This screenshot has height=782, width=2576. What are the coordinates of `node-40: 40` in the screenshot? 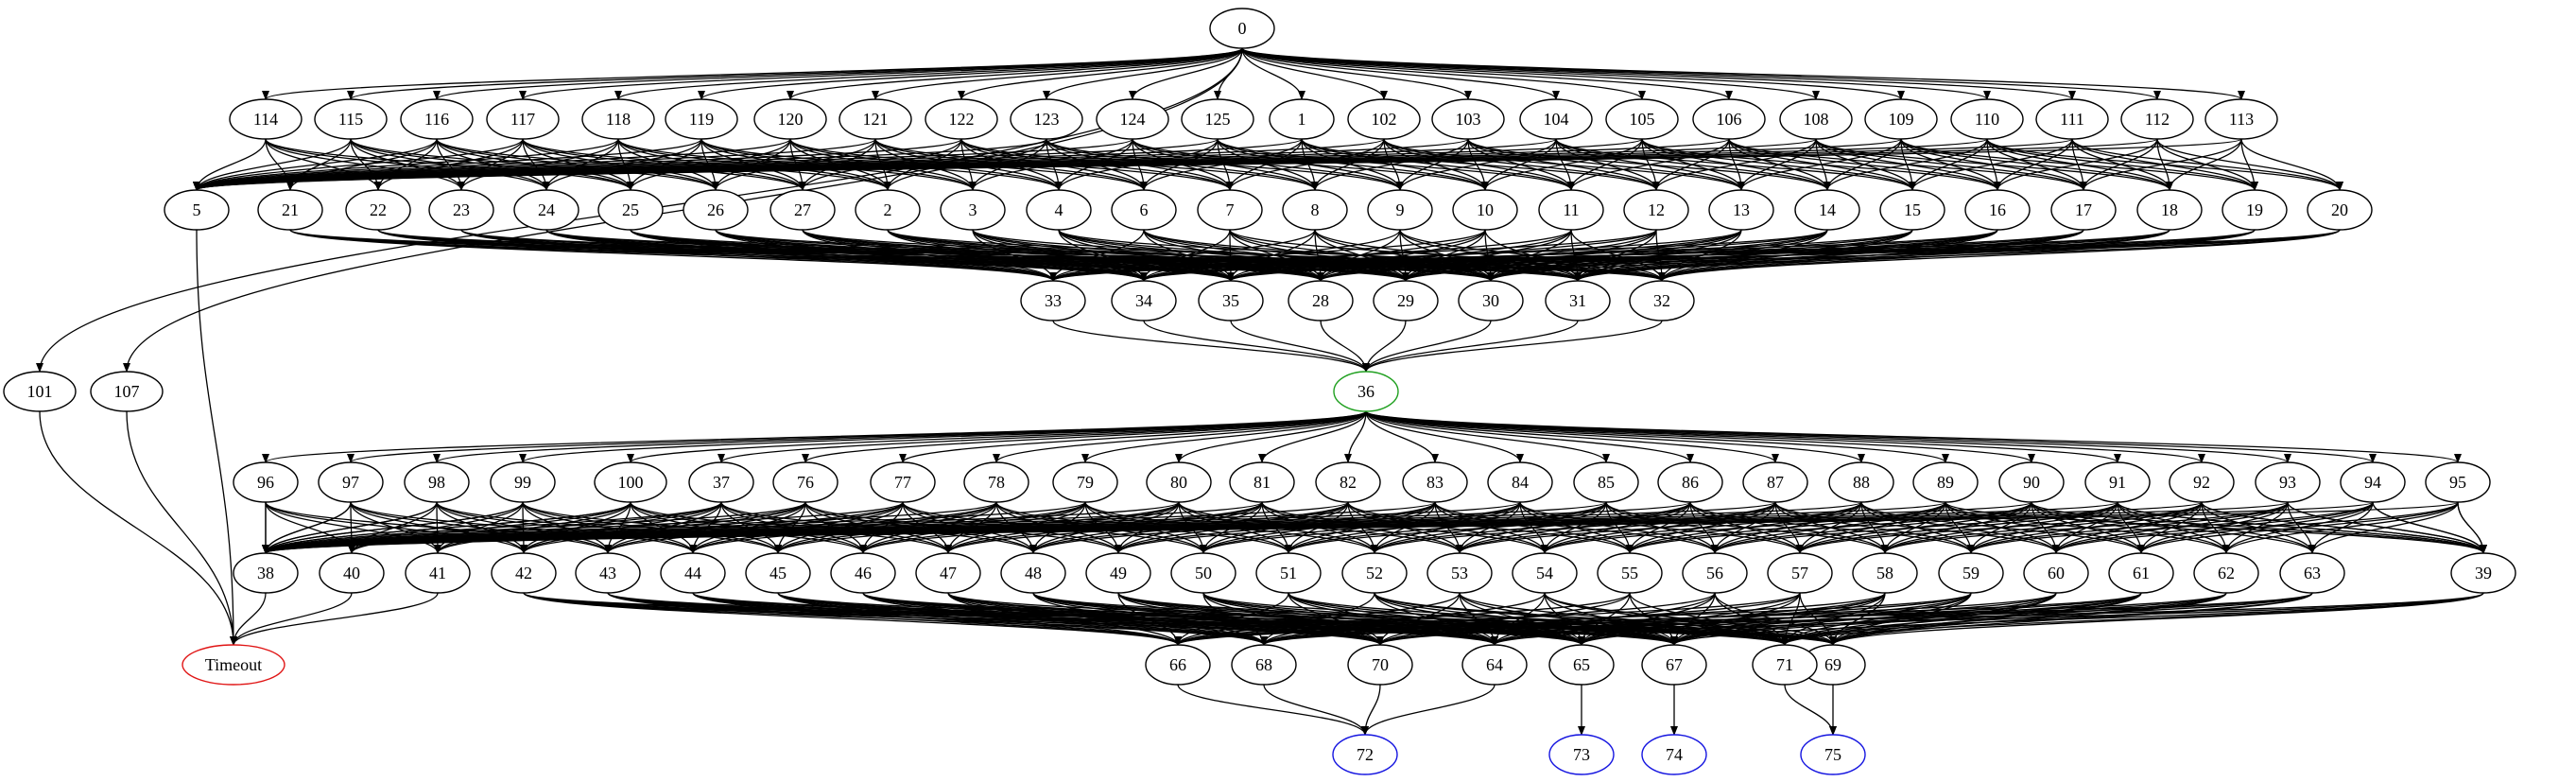 It's located at (352, 573).